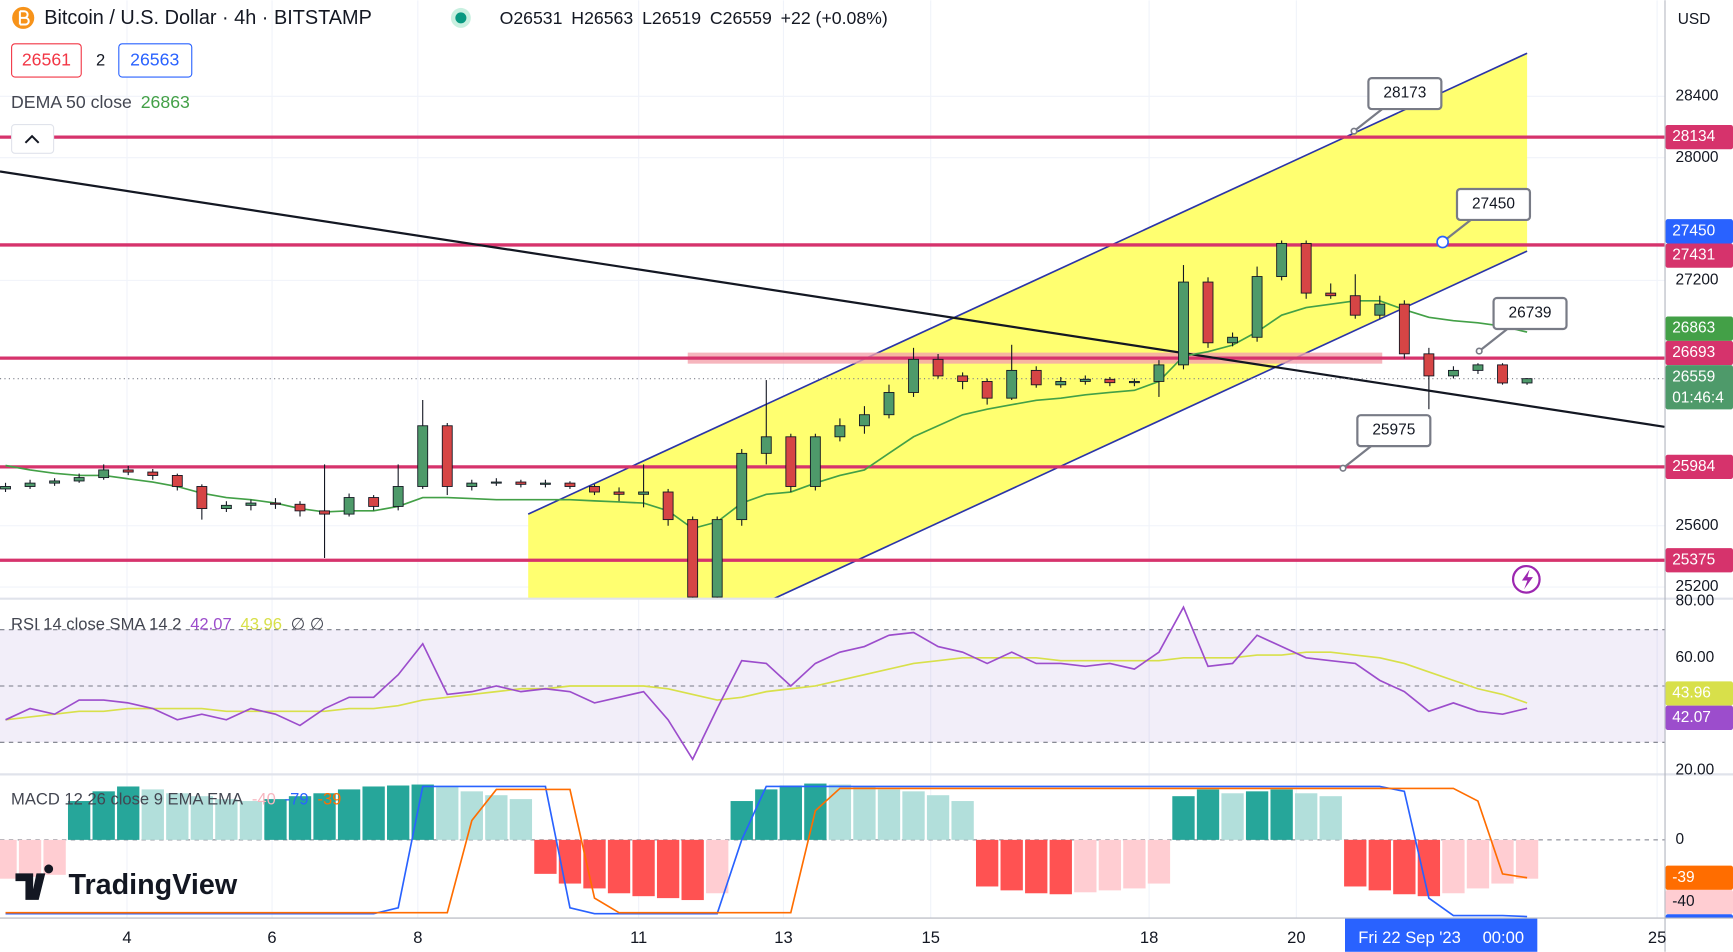 The height and width of the screenshot is (952, 1733). Describe the element at coordinates (208, 18) in the screenshot. I see `symbol-title: Bitcoin / U.S. Dollar · 4h · BITSTAMP` at that location.